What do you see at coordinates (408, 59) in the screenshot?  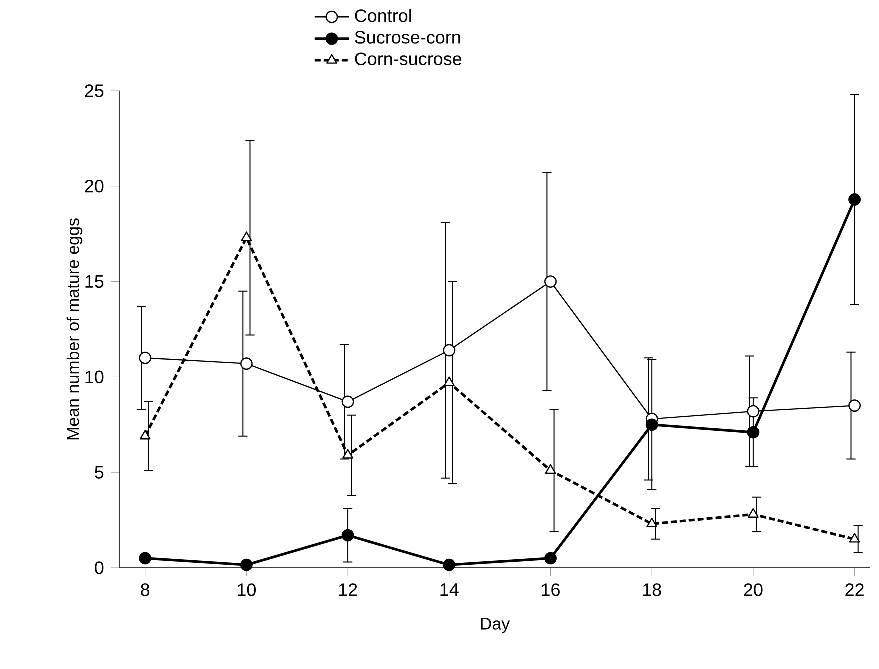 I see `legend-label: Corn-sucrose` at bounding box center [408, 59].